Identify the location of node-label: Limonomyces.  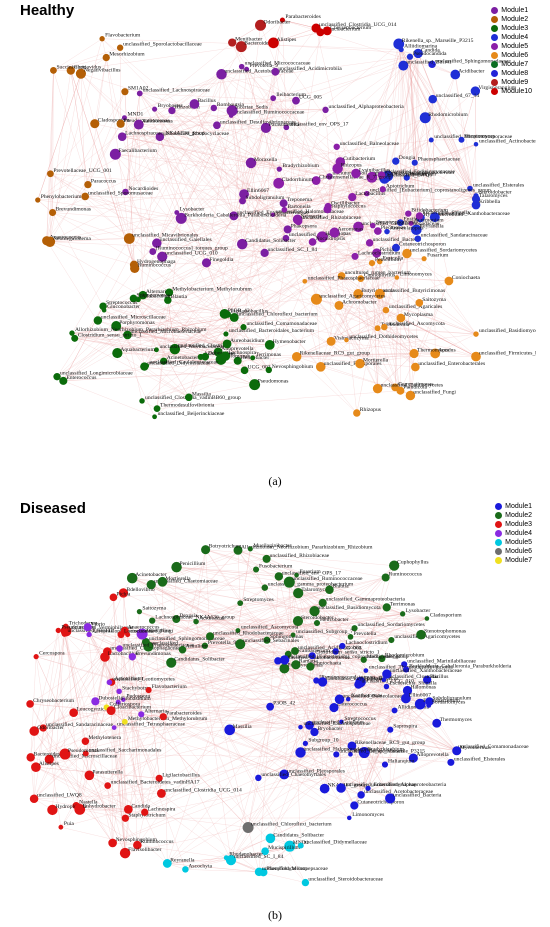
(416, 275).